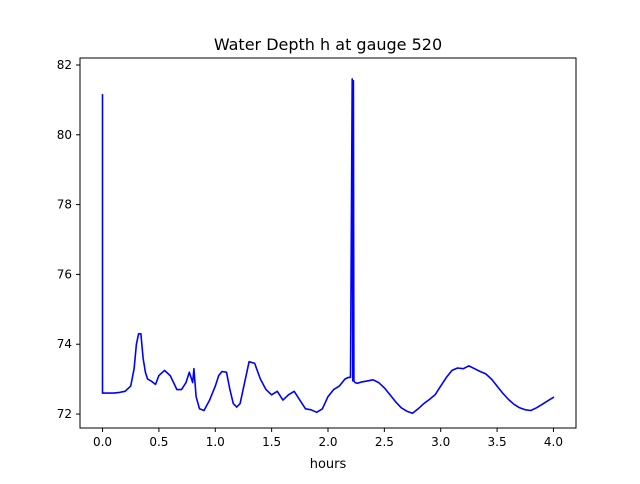  I want to click on y-tick-label: 72, so click(64, 414).